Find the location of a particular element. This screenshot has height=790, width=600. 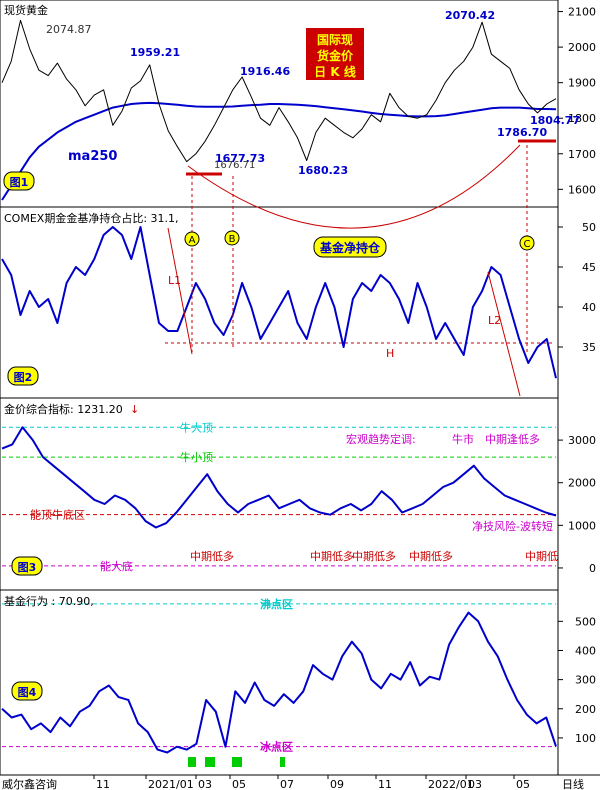

marker-a: A is located at coordinates (192, 240).